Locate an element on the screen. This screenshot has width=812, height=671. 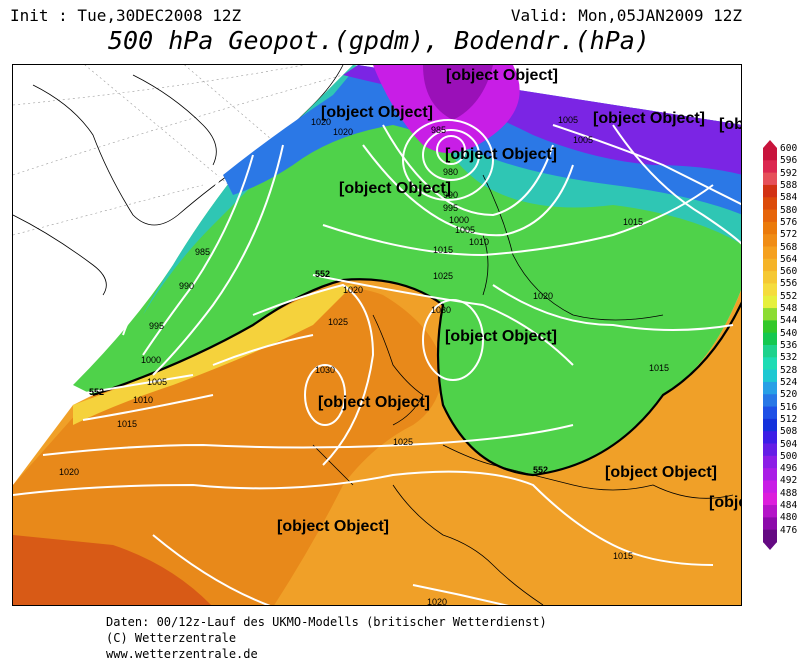
colorbar-tick-label: 556 is located at coordinates (789, 284).